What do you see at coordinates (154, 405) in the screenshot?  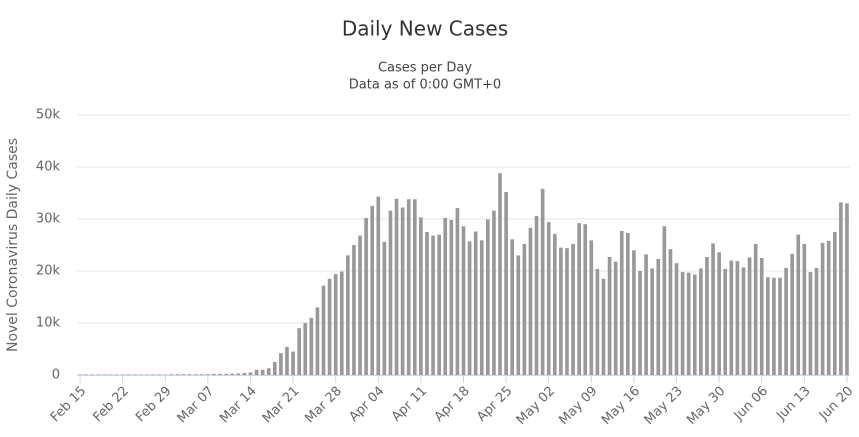 I see `x-tick-label: Feb 29` at bounding box center [154, 405].